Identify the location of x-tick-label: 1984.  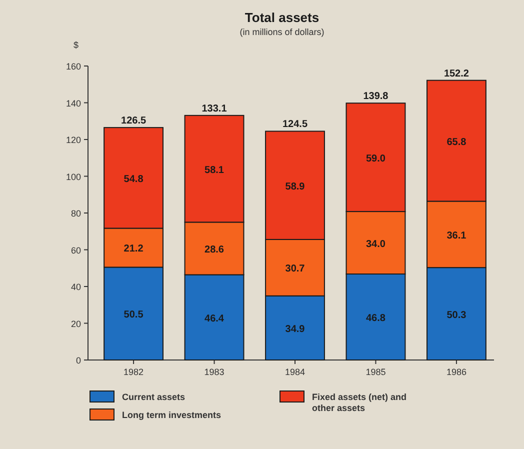
(295, 372).